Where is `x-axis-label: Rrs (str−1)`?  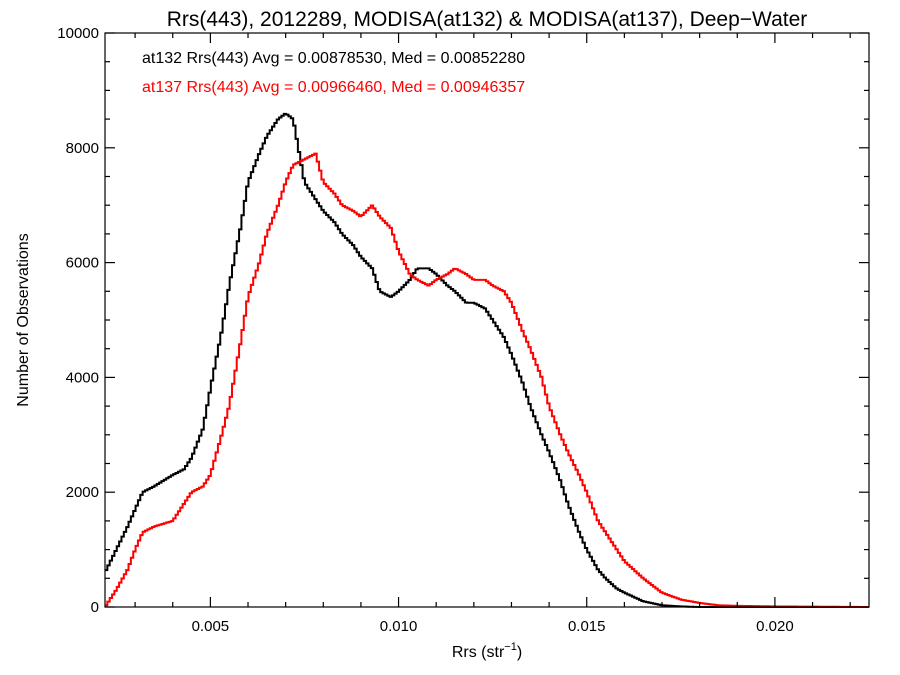 x-axis-label: Rrs (str−1) is located at coordinates (487, 651).